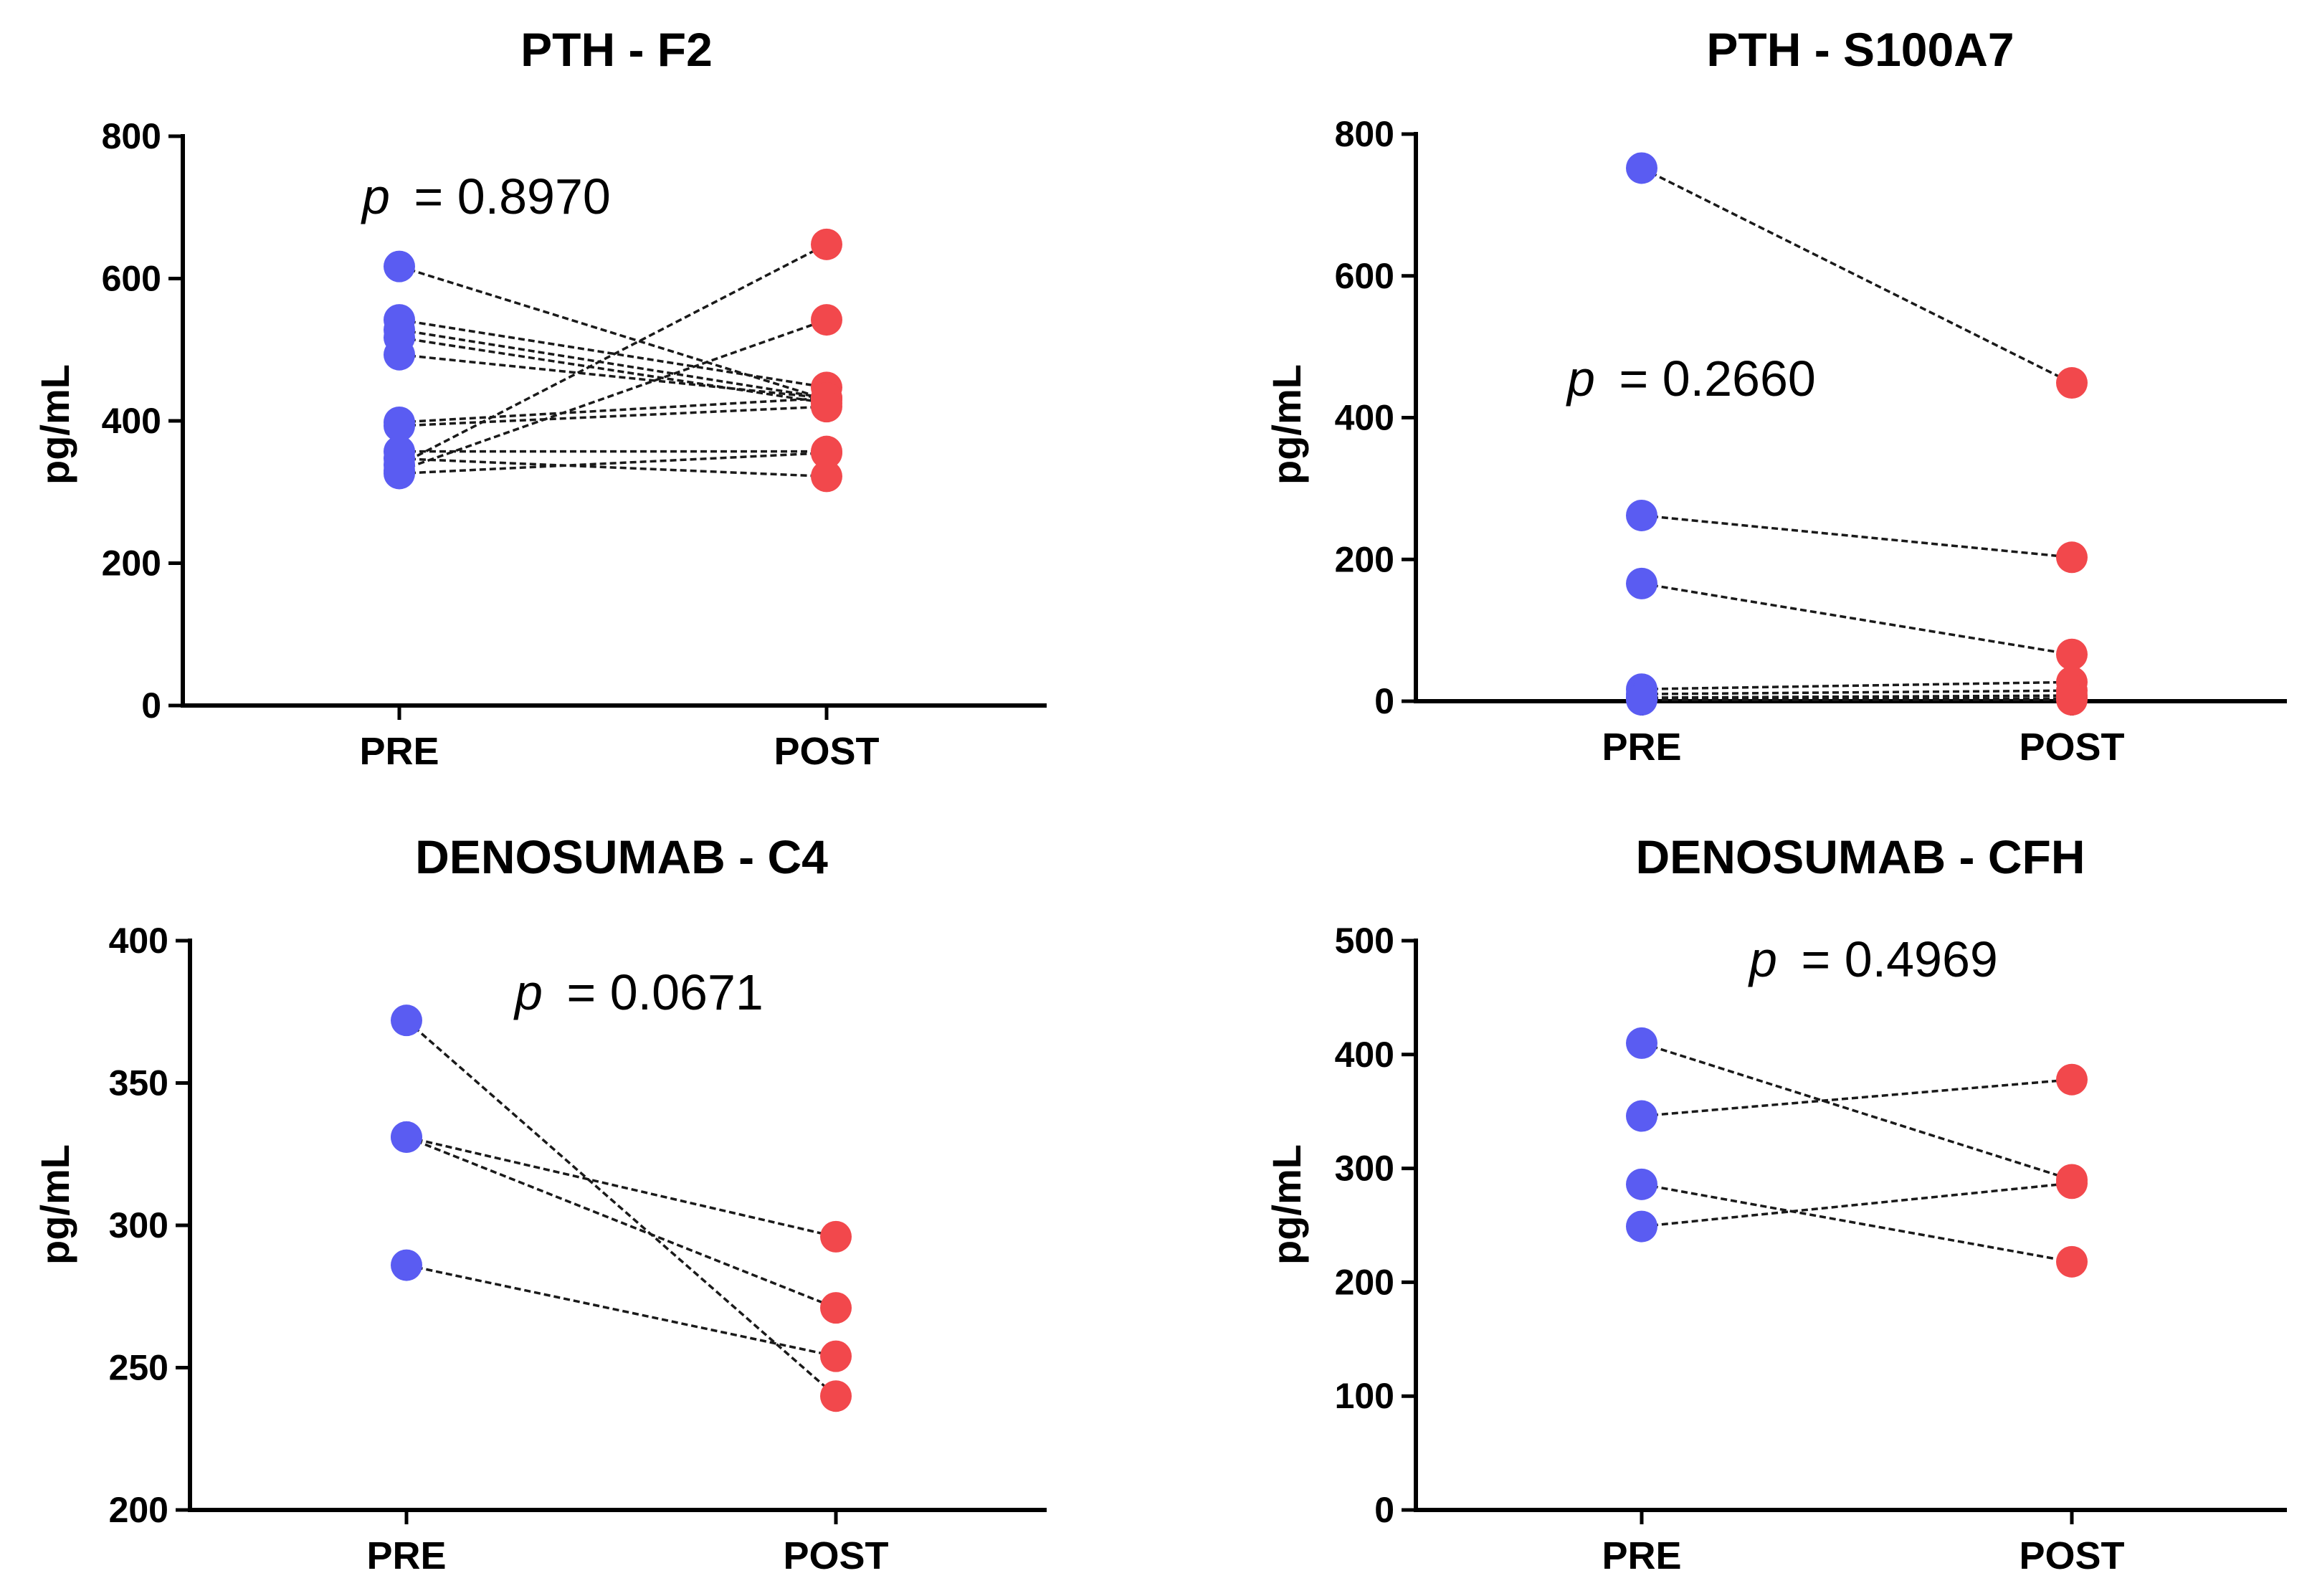 This screenshot has width=2312, height=1596. Describe the element at coordinates (621, 856) in the screenshot. I see `chart-title: DENOSUMAB - C4` at that location.